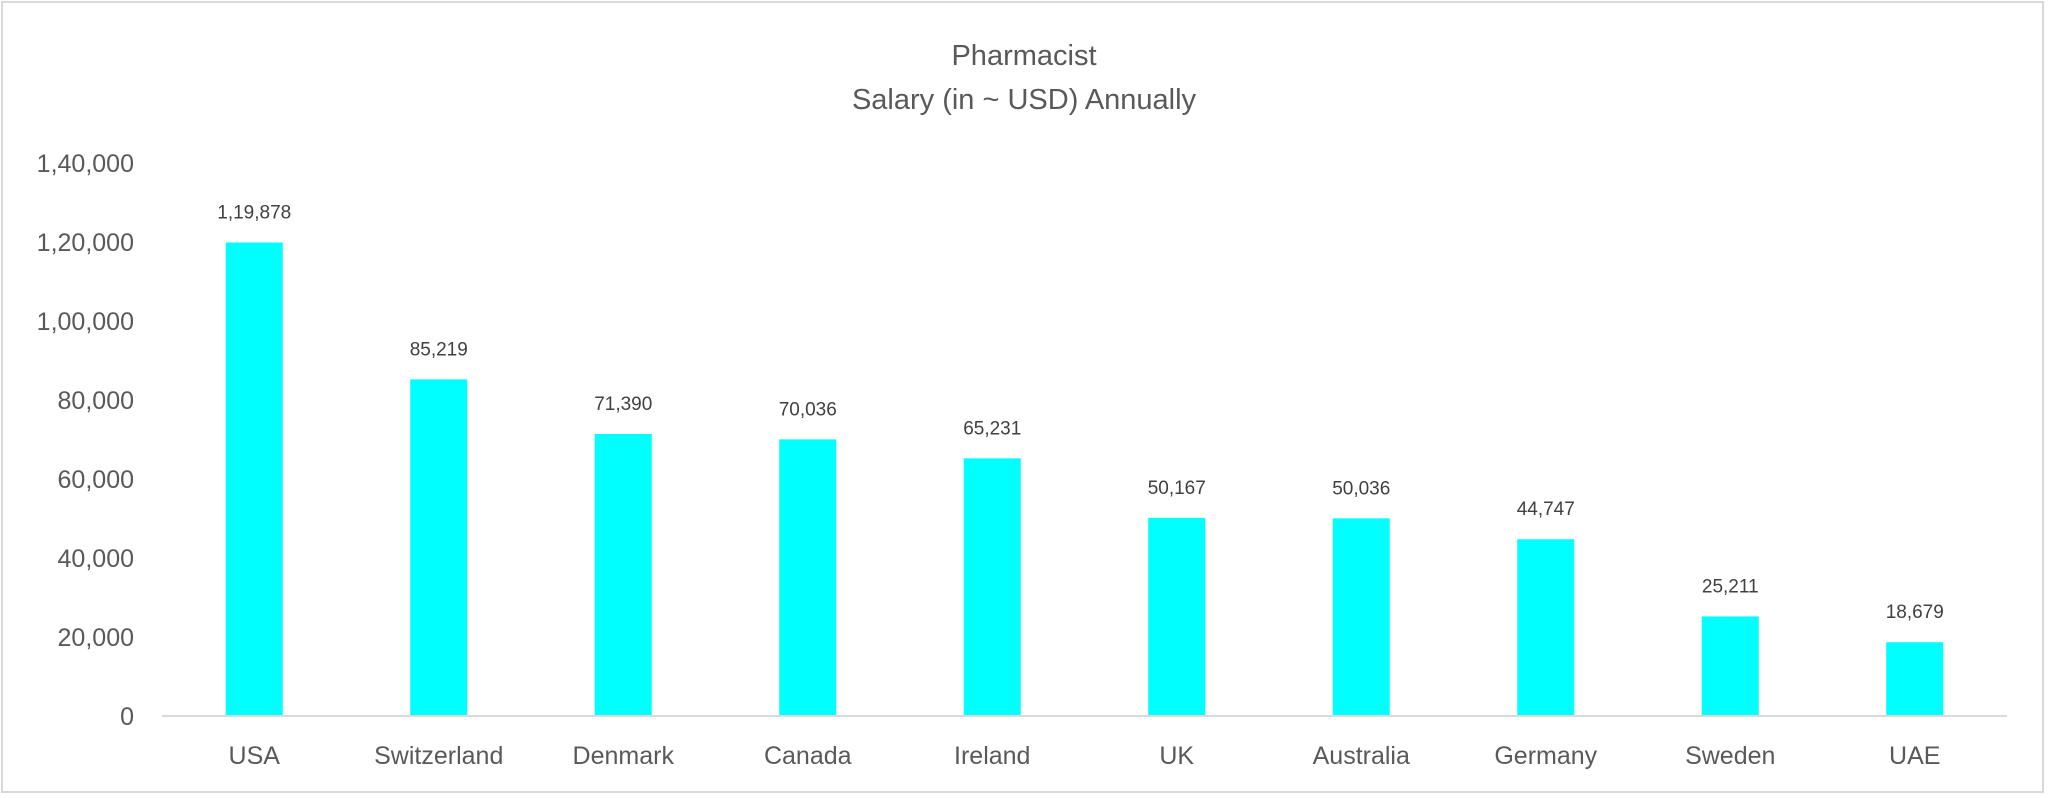 This screenshot has width=2048, height=798. What do you see at coordinates (254, 479) in the screenshot?
I see `bar-usa` at bounding box center [254, 479].